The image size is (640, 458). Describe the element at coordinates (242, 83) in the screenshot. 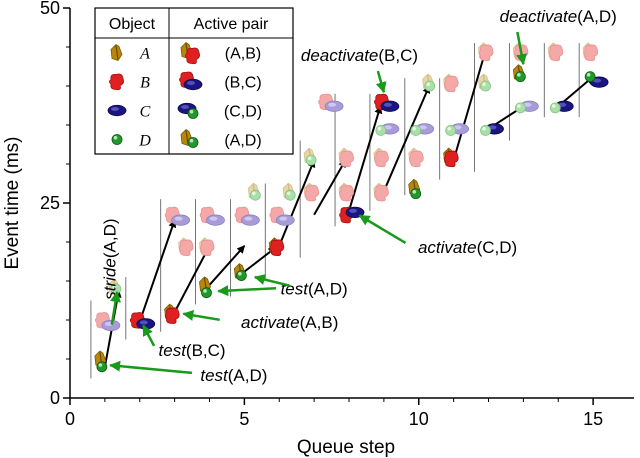

I see `legend-pair-label: (B,C)` at that location.